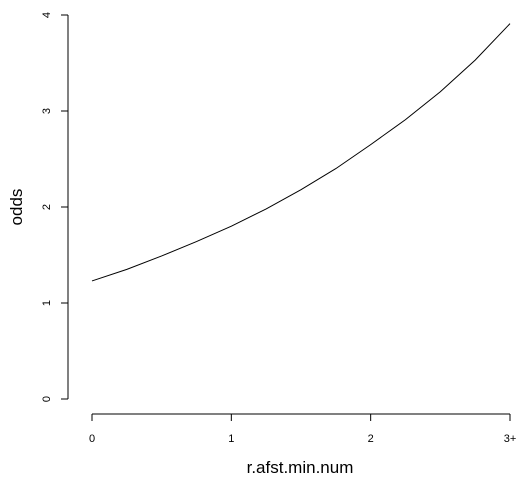  Describe the element at coordinates (510, 439) in the screenshot. I see `x-tick-label: 3+` at that location.